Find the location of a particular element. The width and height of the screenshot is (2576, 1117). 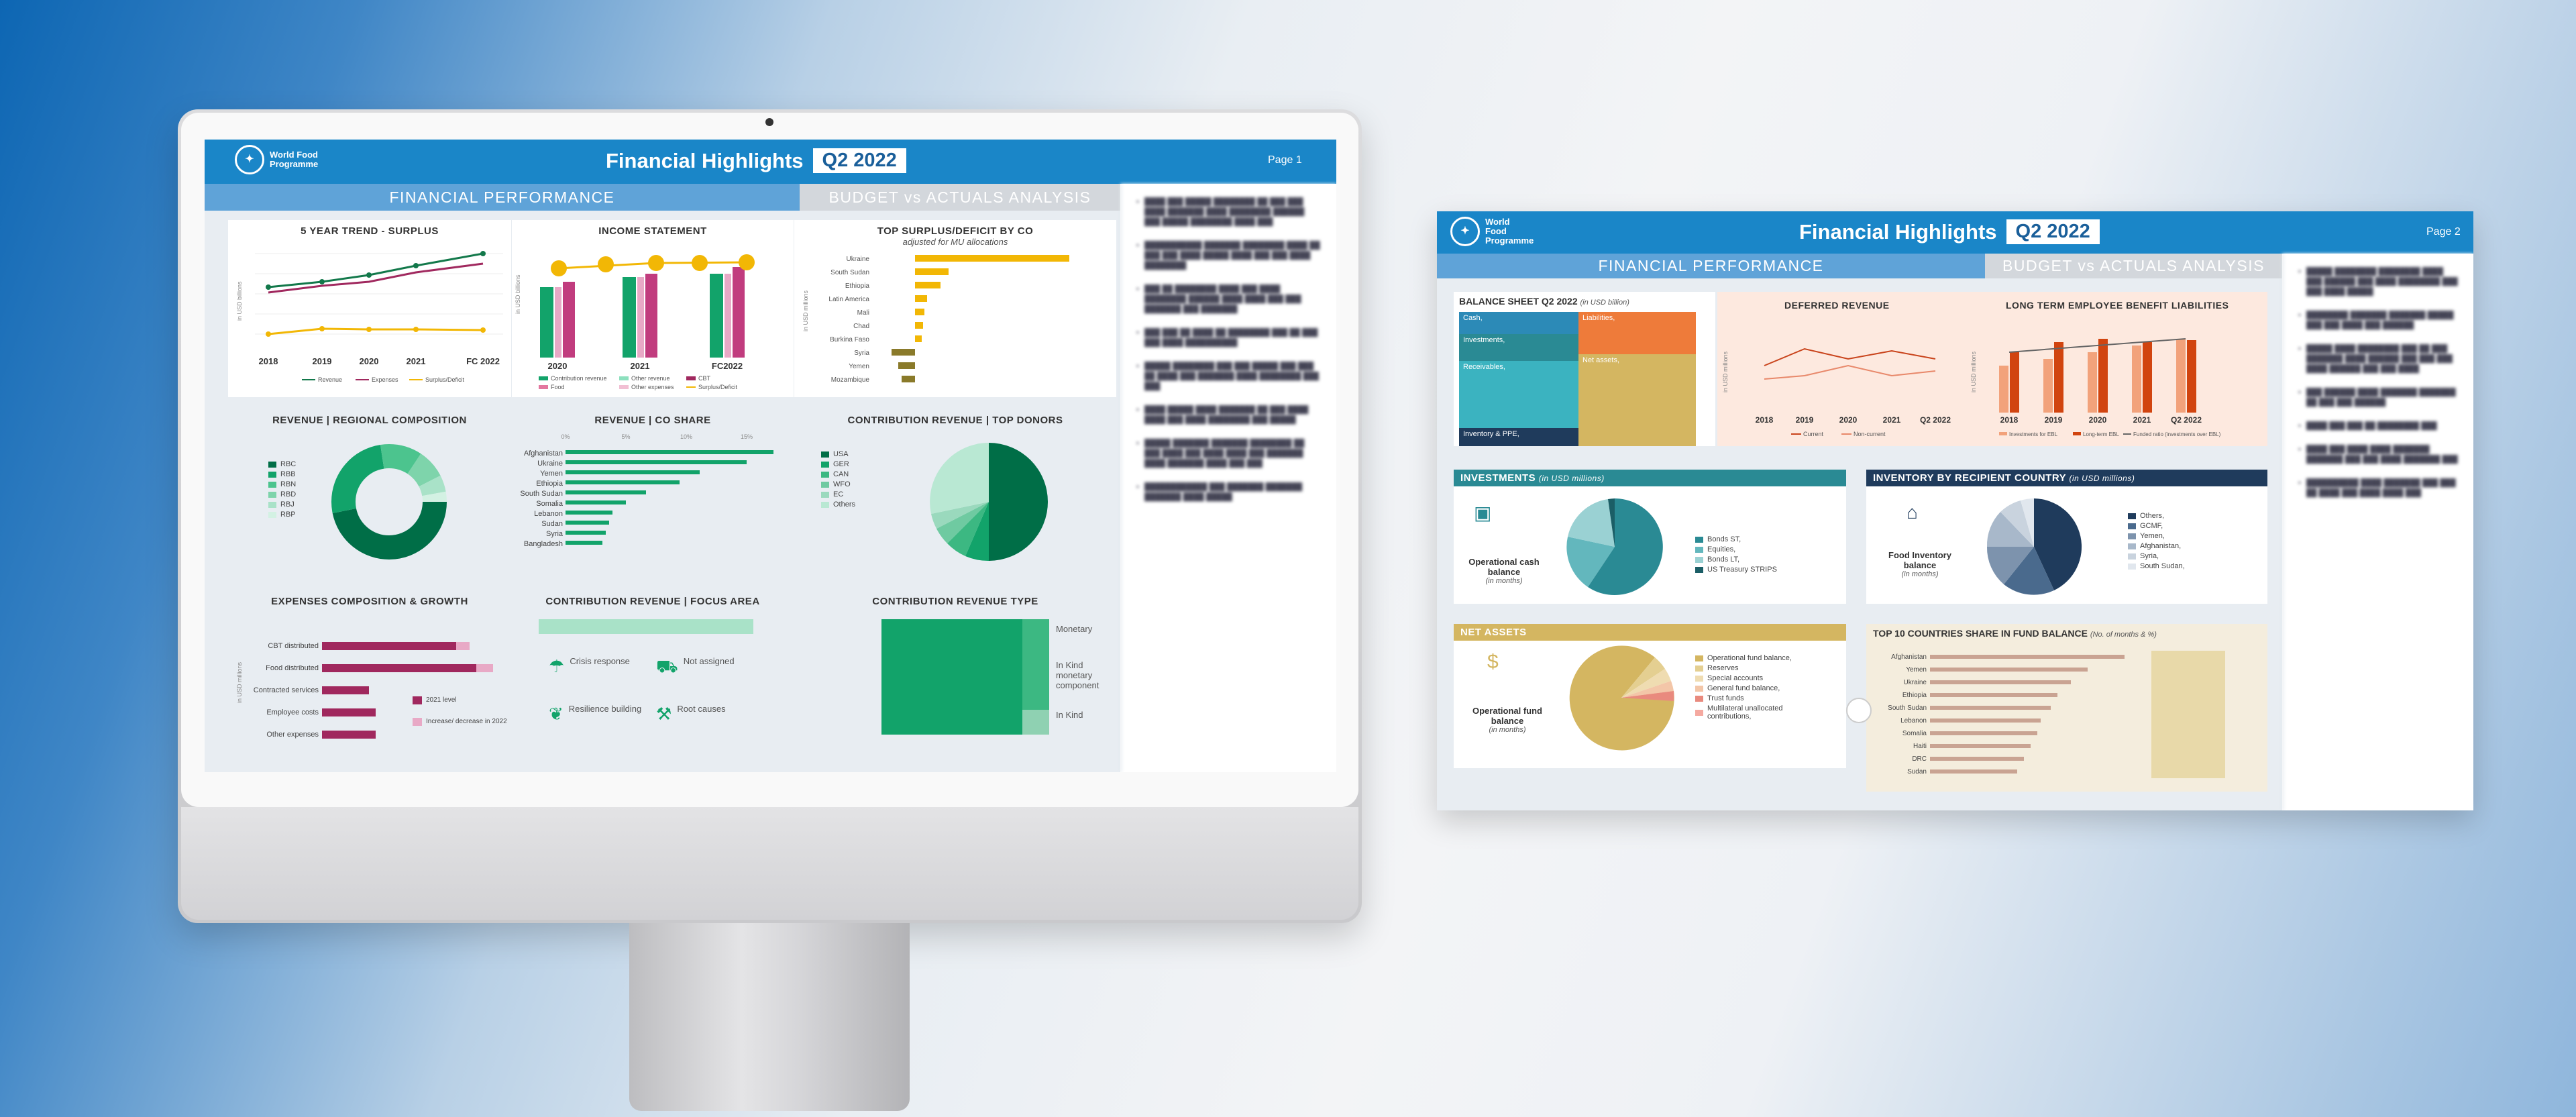

co-label: Bangladesh is located at coordinates (543, 544).